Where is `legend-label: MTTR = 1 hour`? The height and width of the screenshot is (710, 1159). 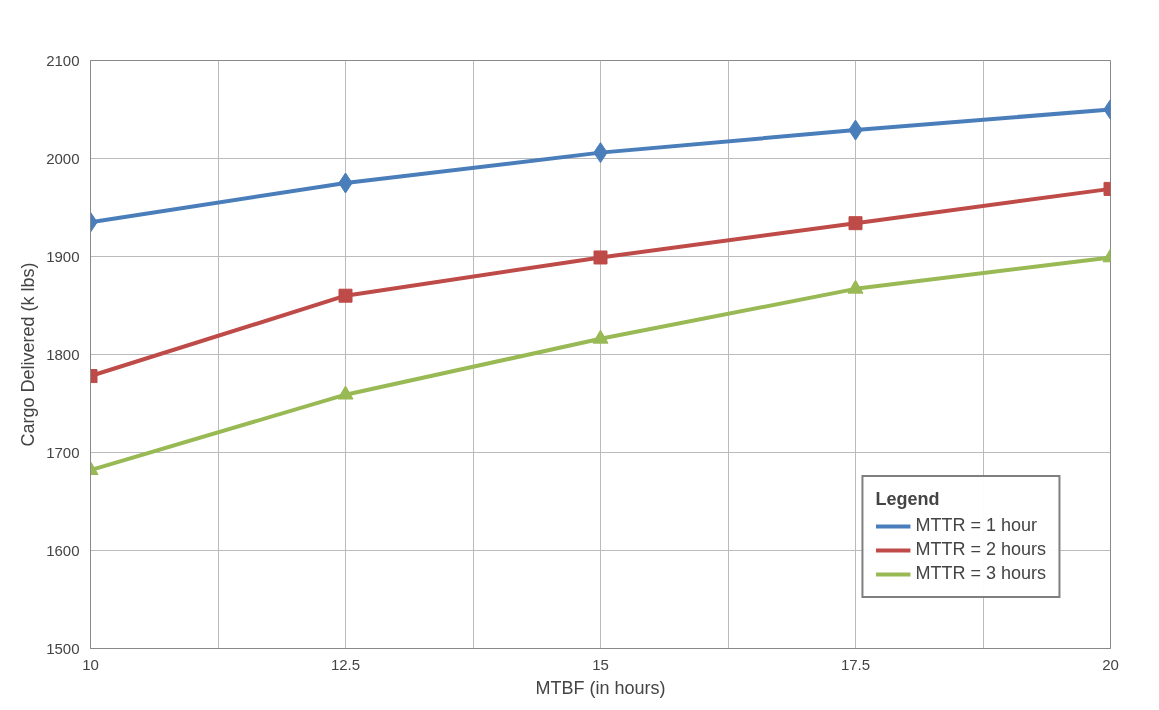
legend-label: MTTR = 1 hour is located at coordinates (976, 525).